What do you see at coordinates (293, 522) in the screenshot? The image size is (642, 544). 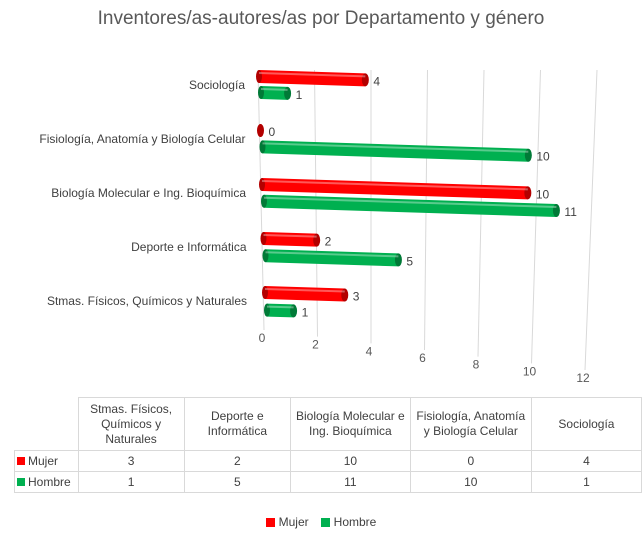 I see `legend-label: Mujer` at bounding box center [293, 522].